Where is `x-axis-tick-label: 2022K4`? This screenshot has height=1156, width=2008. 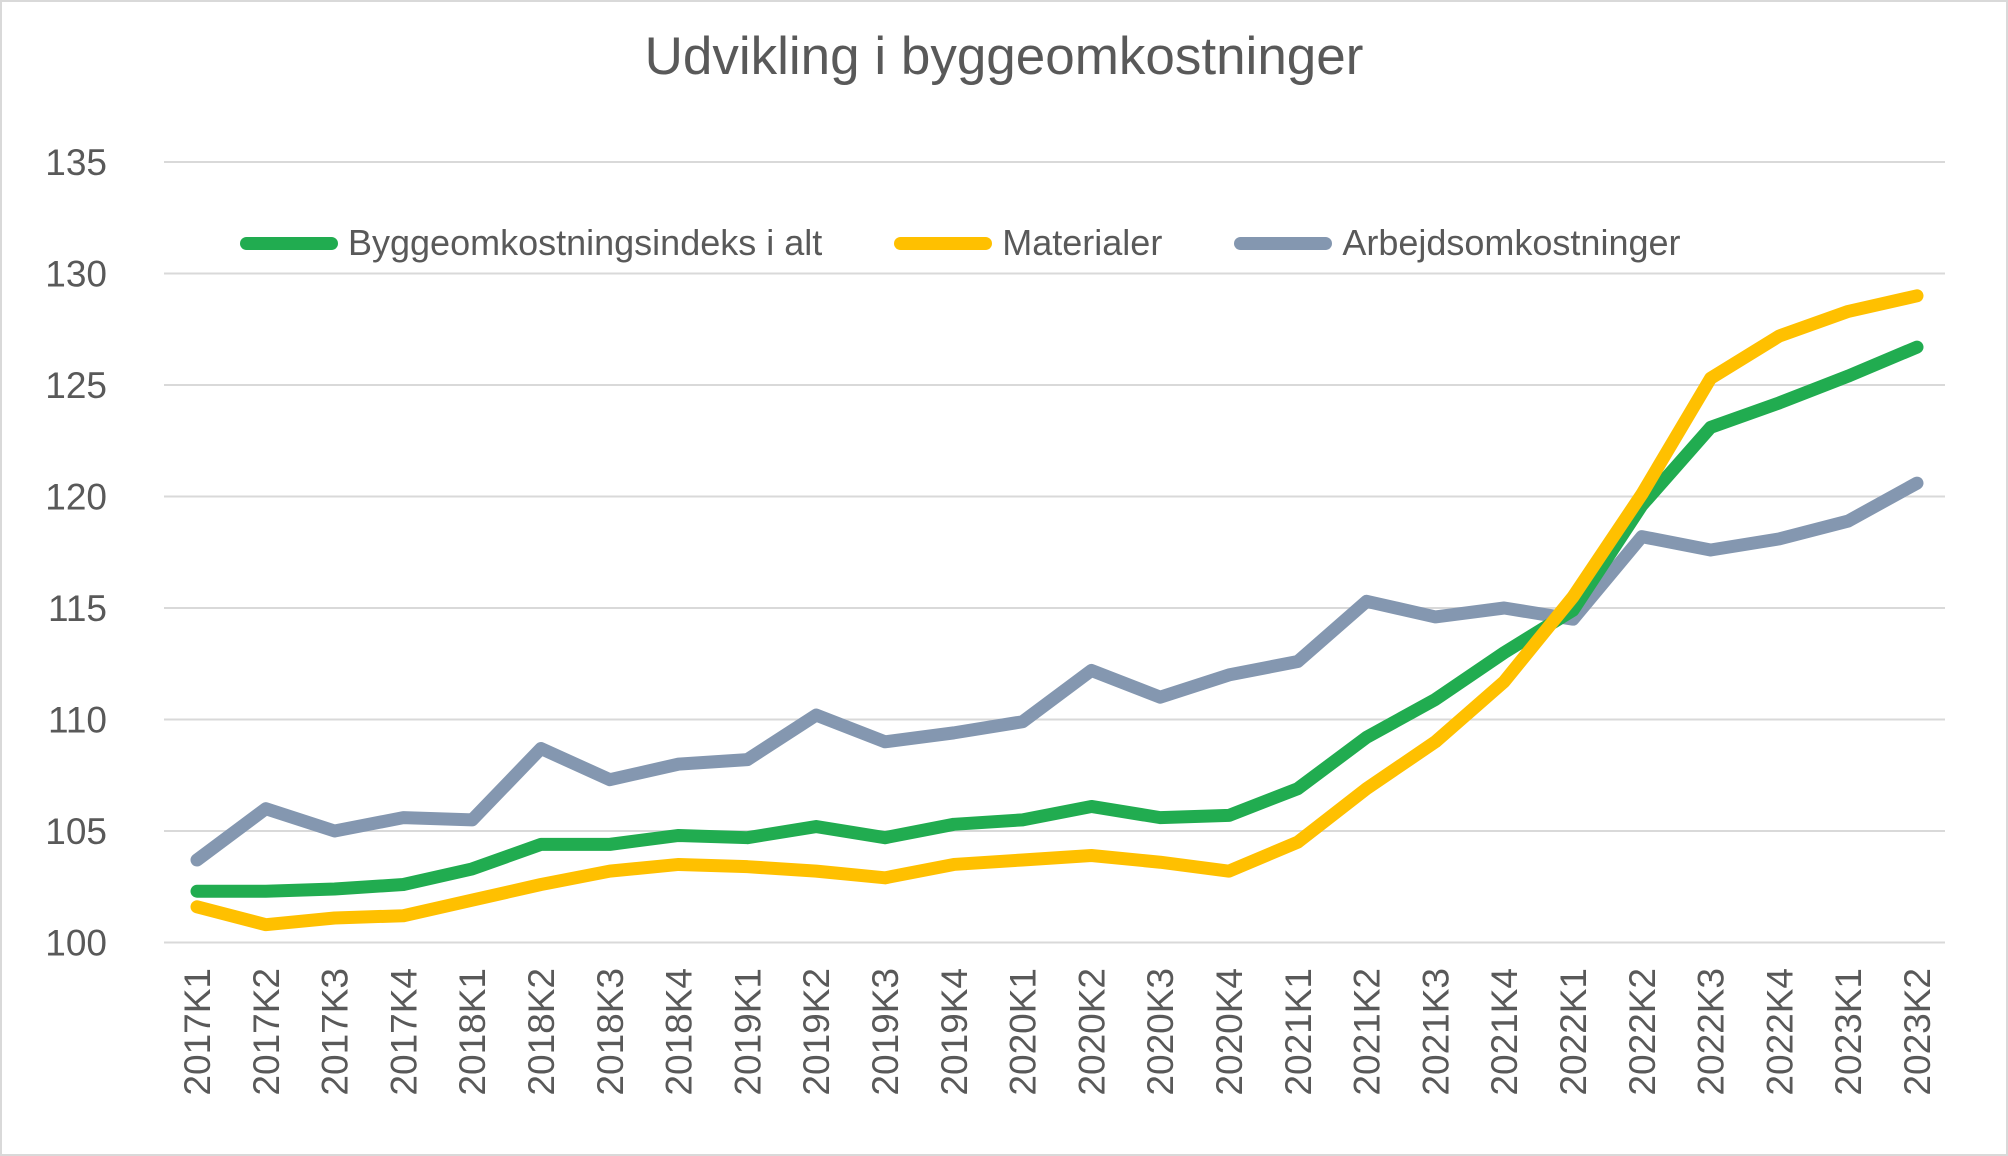
x-axis-tick-label: 2022K4 is located at coordinates (1779, 1032).